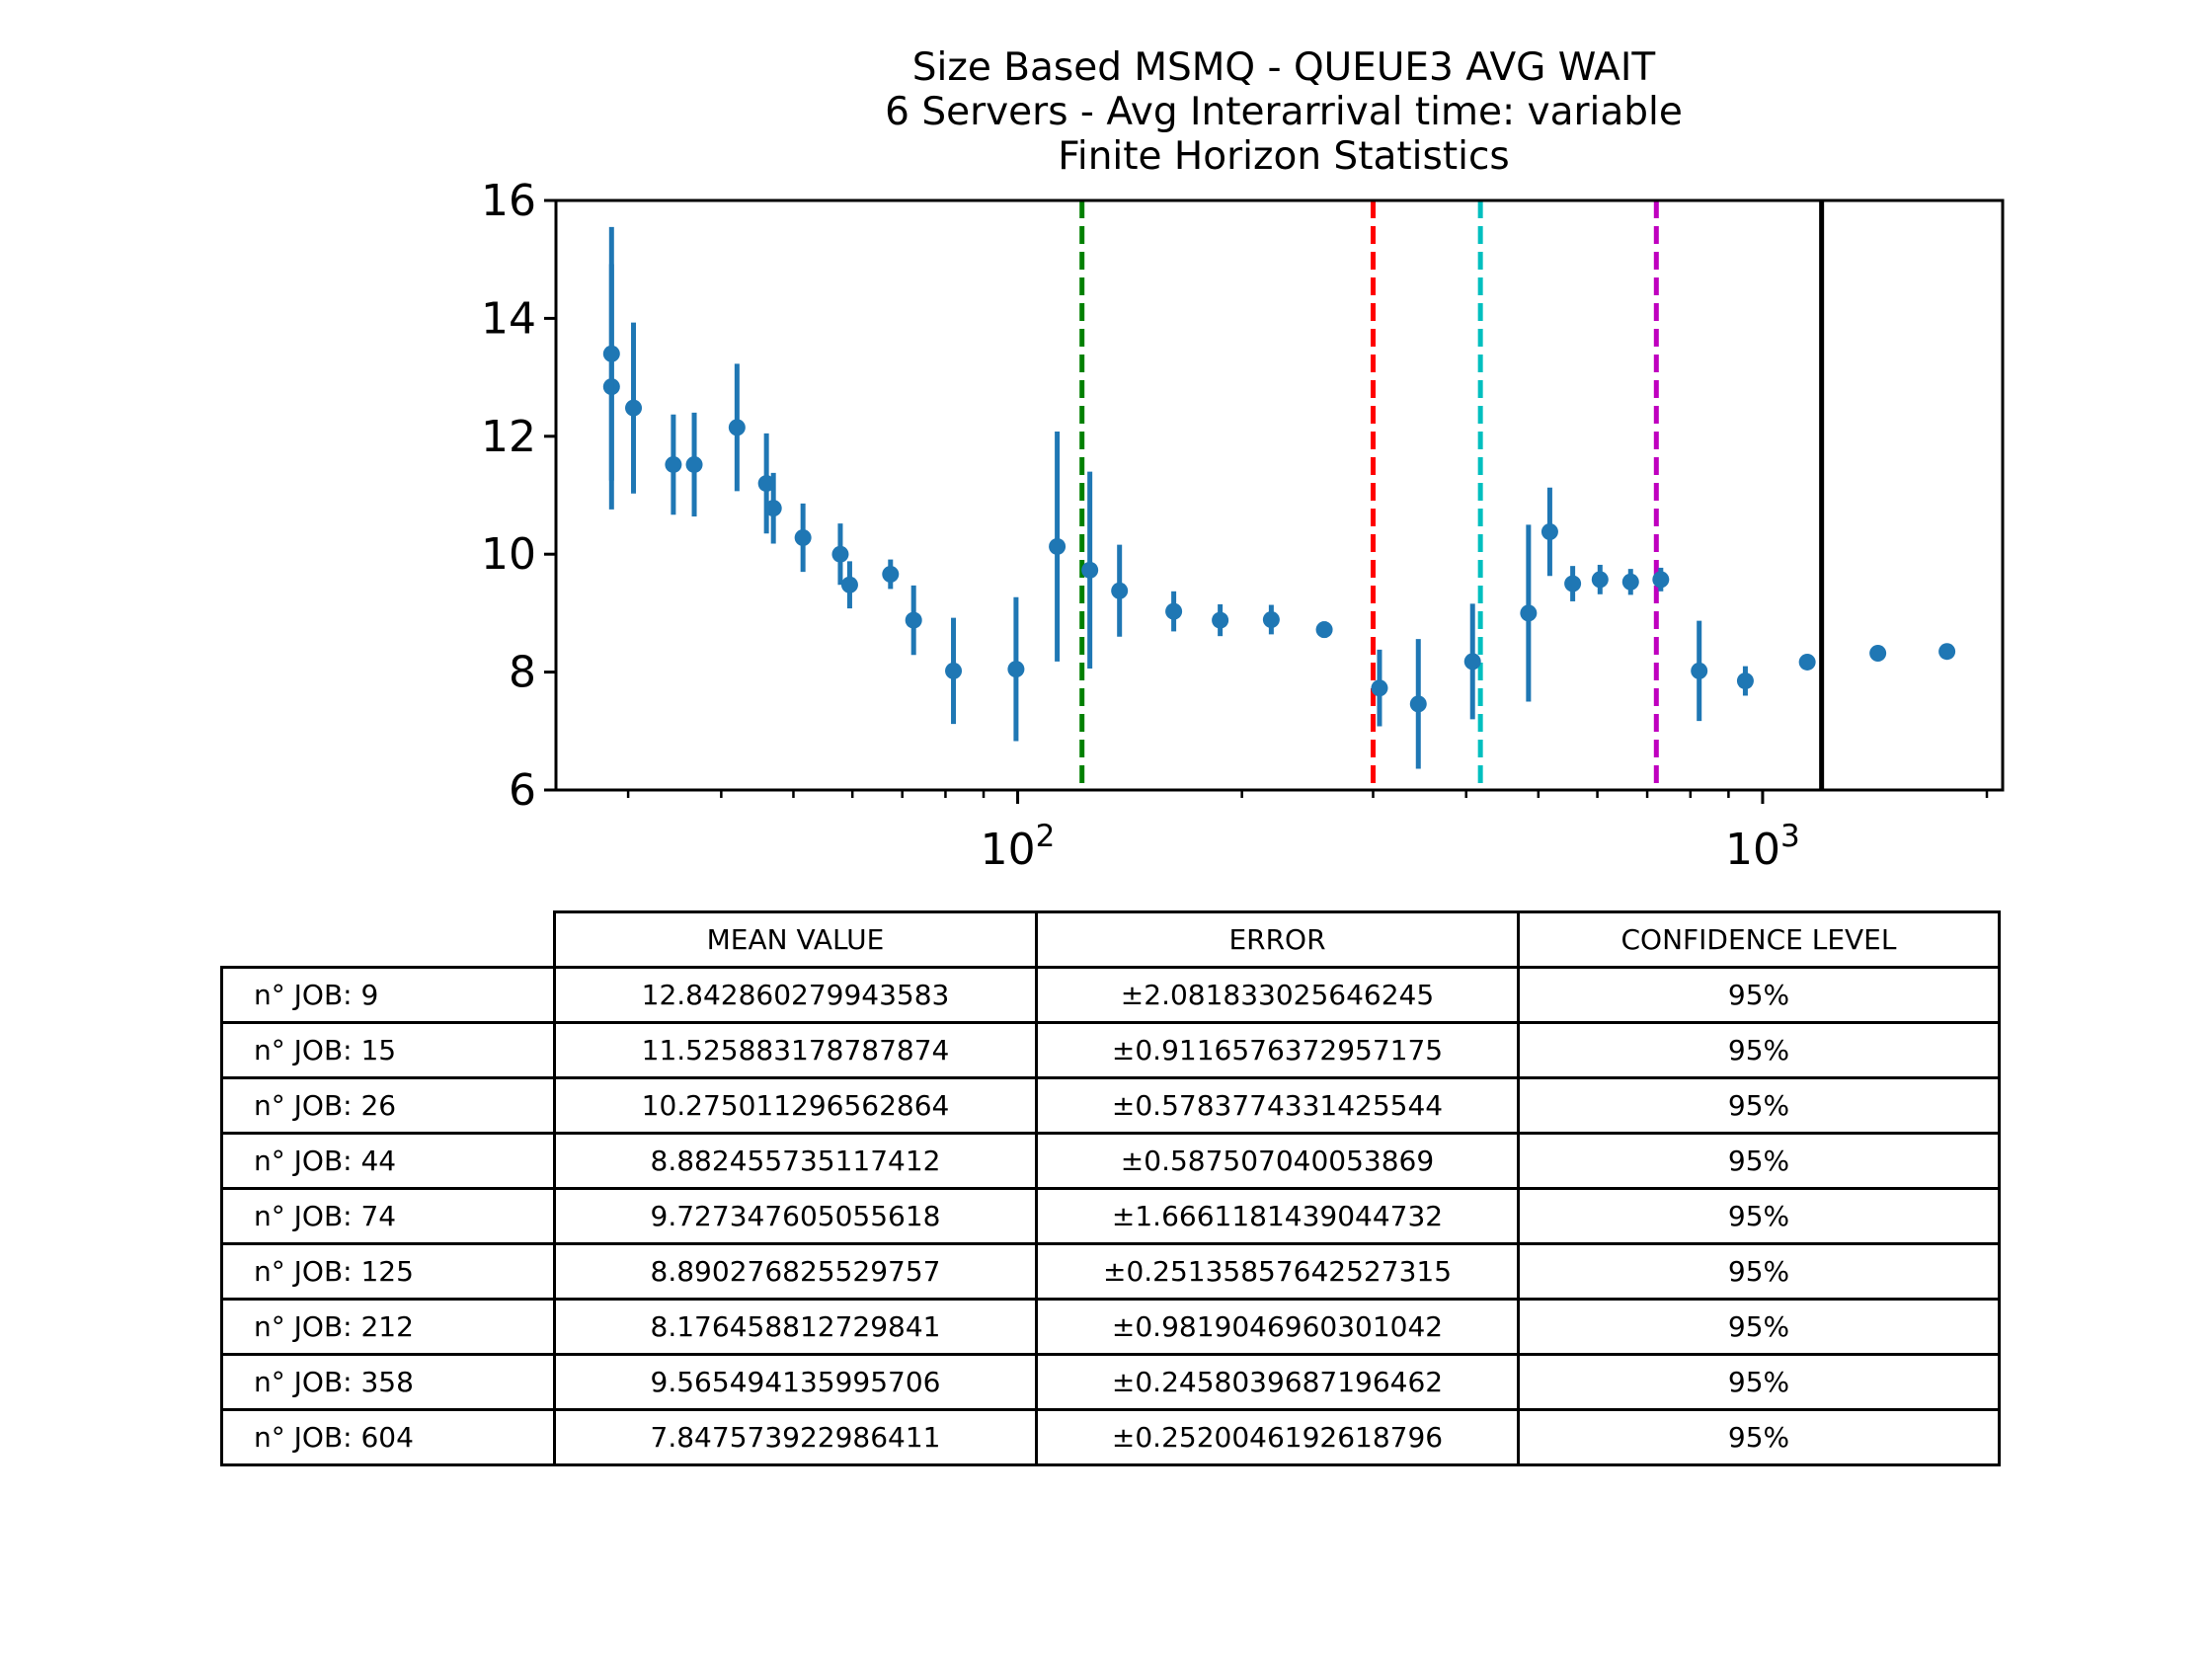 Image resolution: width=2212 pixels, height=1659 pixels. Describe the element at coordinates (1763, 847) in the screenshot. I see `x-tick-label: 10³` at that location.